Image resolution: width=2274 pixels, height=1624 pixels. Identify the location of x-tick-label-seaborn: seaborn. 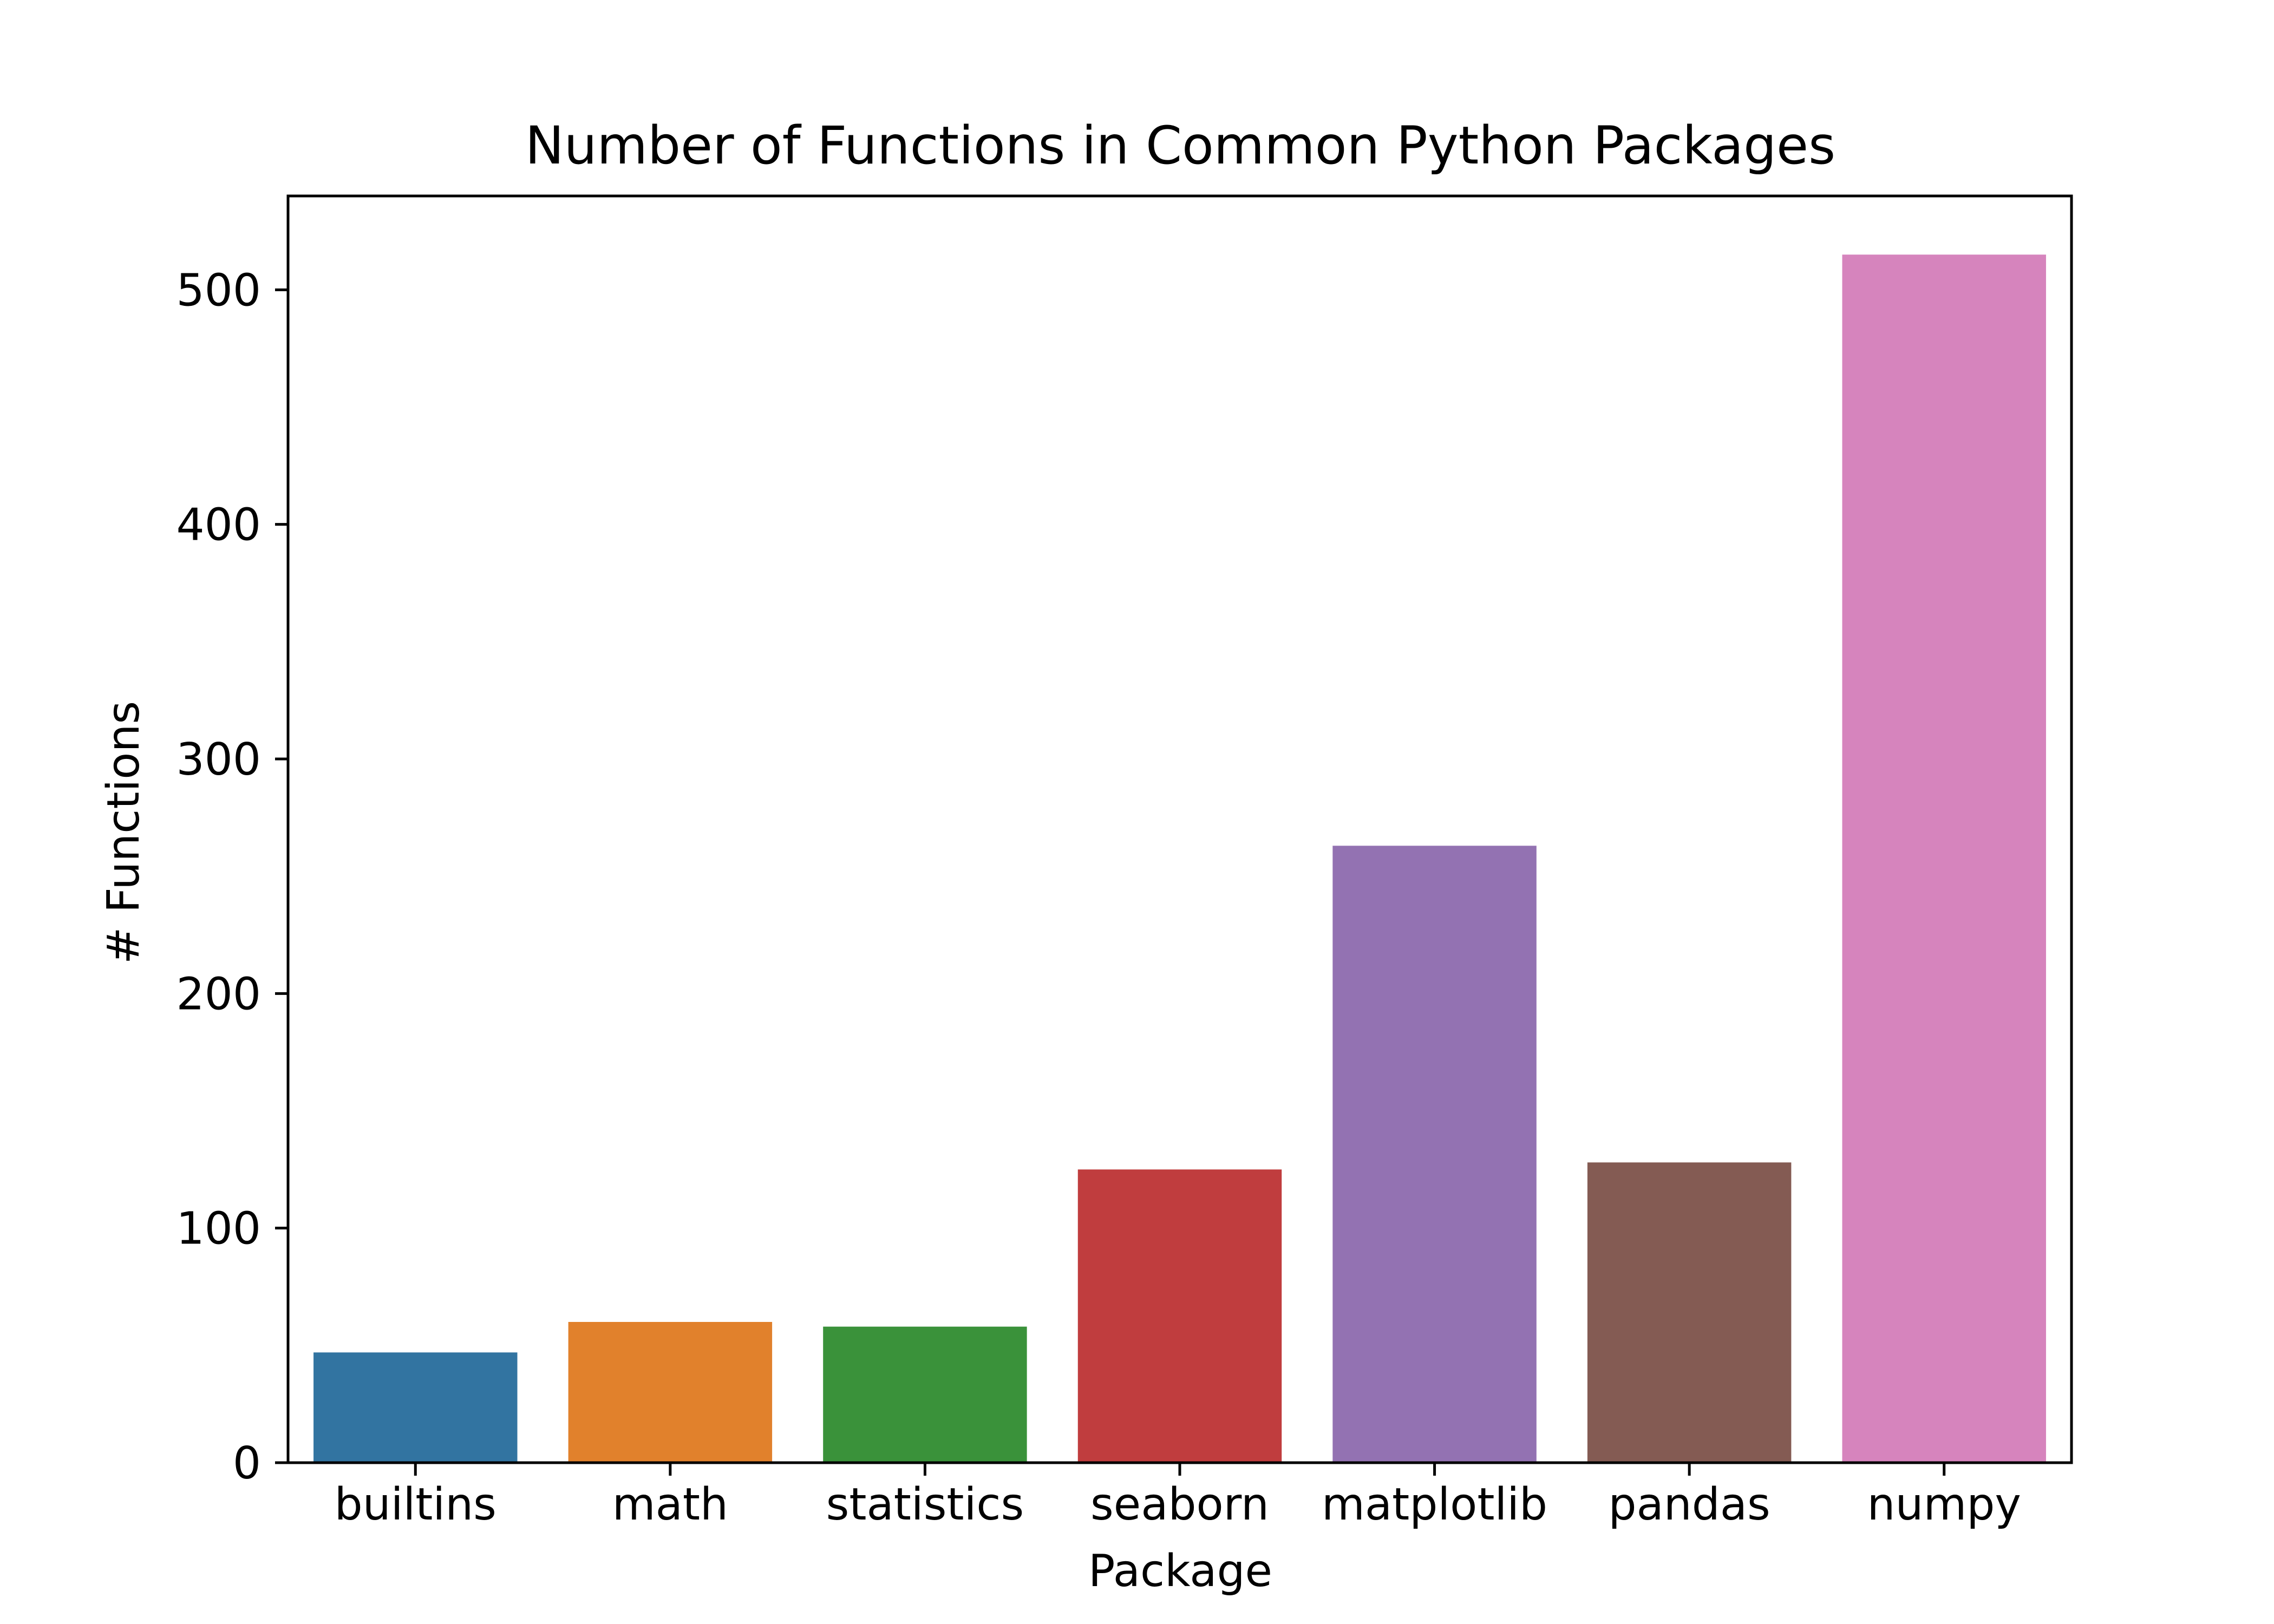
(1180, 1505).